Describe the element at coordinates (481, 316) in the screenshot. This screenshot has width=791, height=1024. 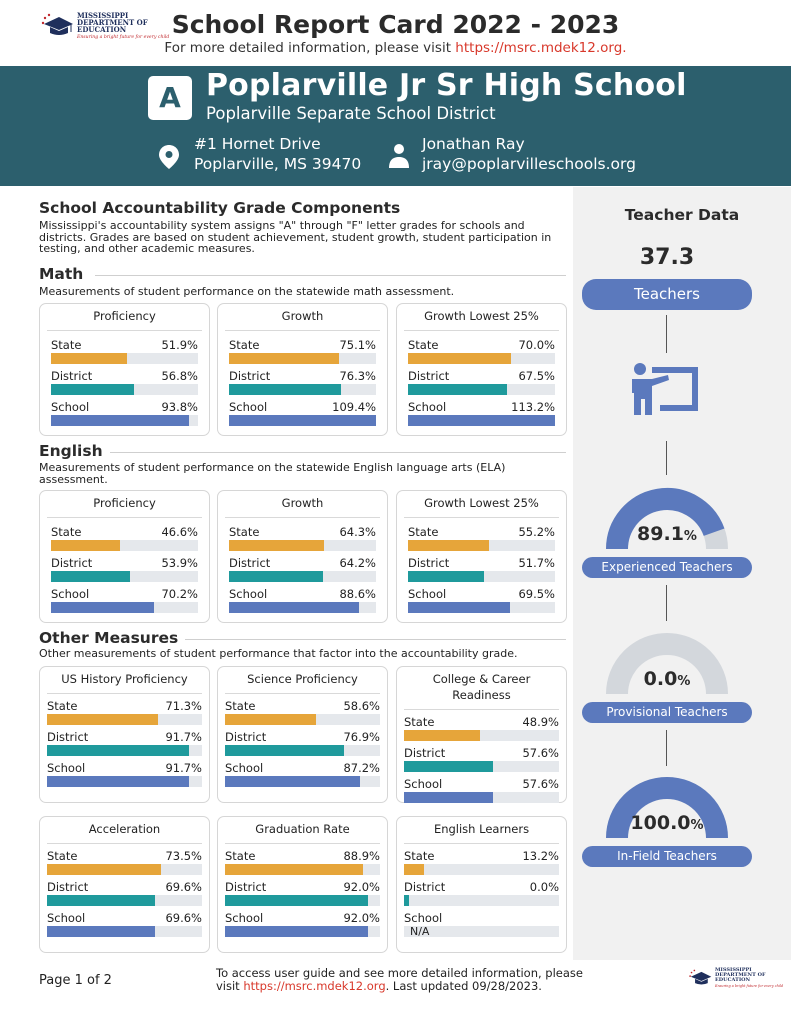
I see `metric-card-title: Growth Lowest 25%` at that location.